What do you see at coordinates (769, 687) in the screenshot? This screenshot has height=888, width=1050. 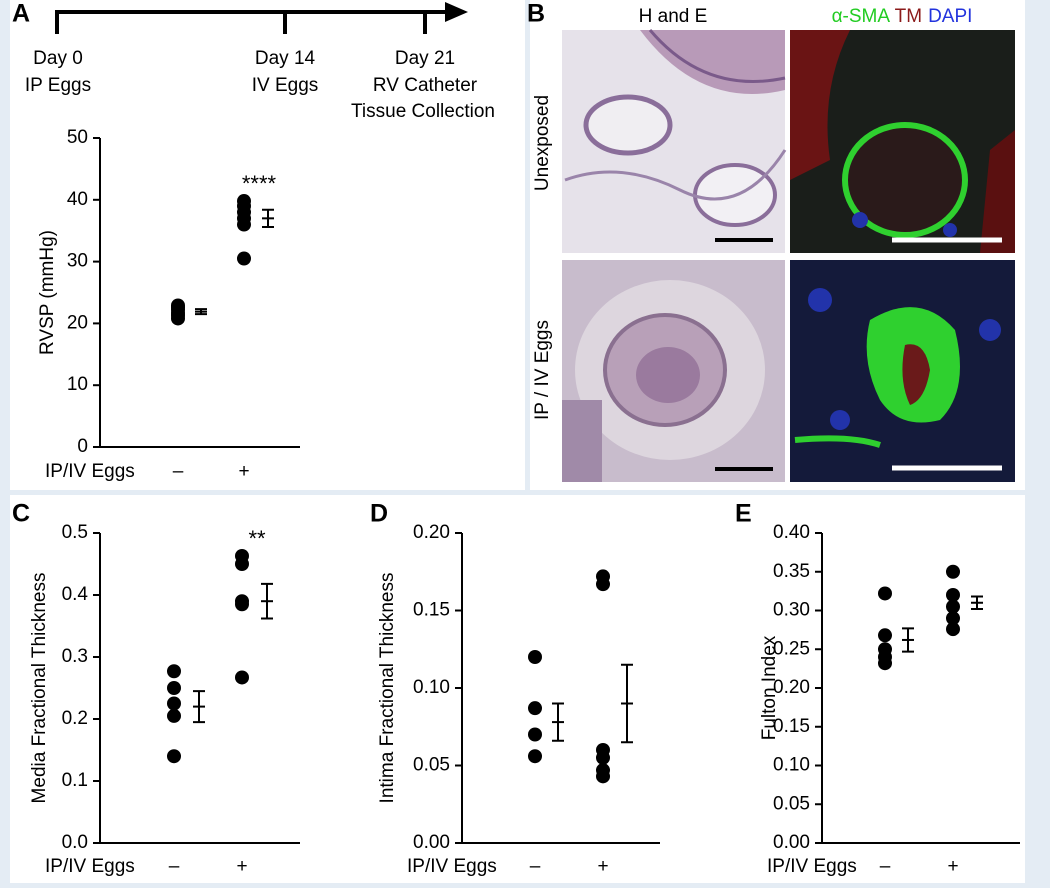 I see `y-axis-label: Fulton Index` at bounding box center [769, 687].